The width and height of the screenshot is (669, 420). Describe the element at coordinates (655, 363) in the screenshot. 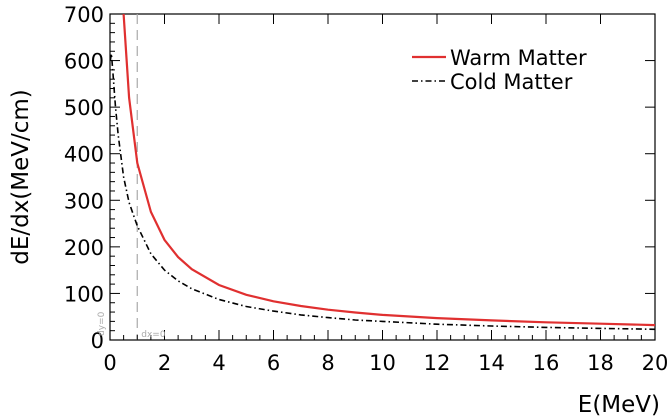

I see `x-tick-label: 20` at that location.